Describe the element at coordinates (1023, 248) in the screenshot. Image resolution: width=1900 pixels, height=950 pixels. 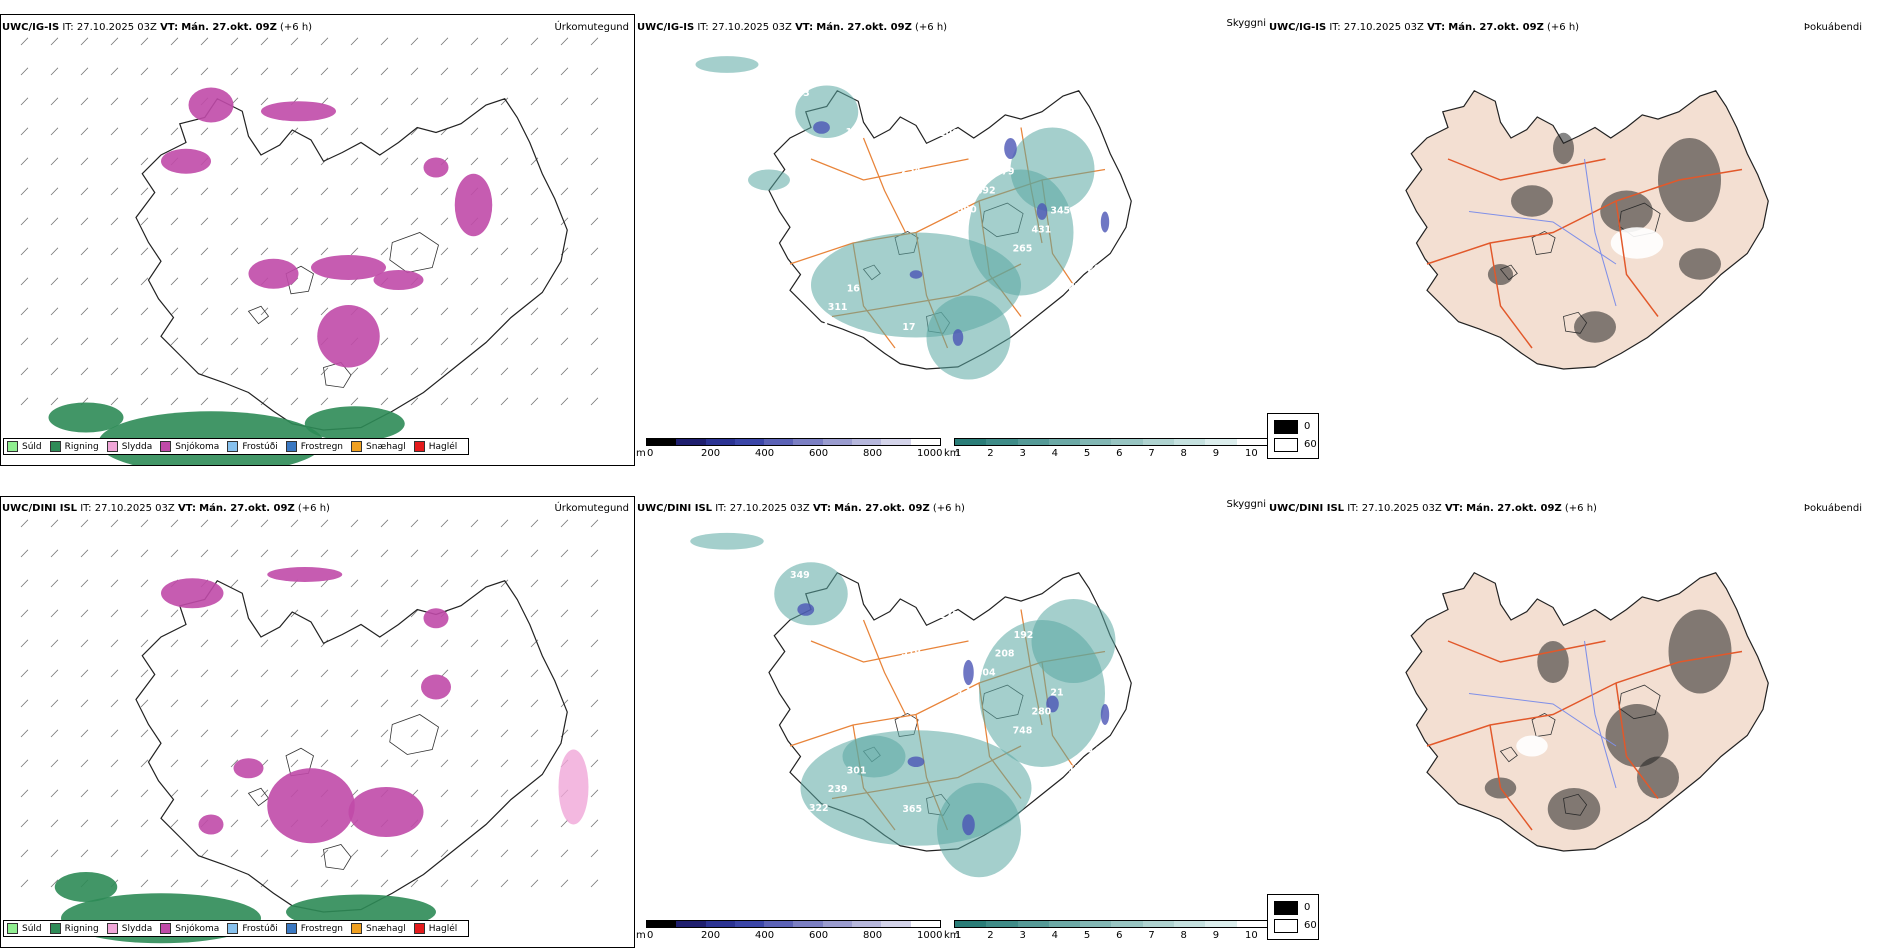
I see `cloud-base-label: 265` at that location.